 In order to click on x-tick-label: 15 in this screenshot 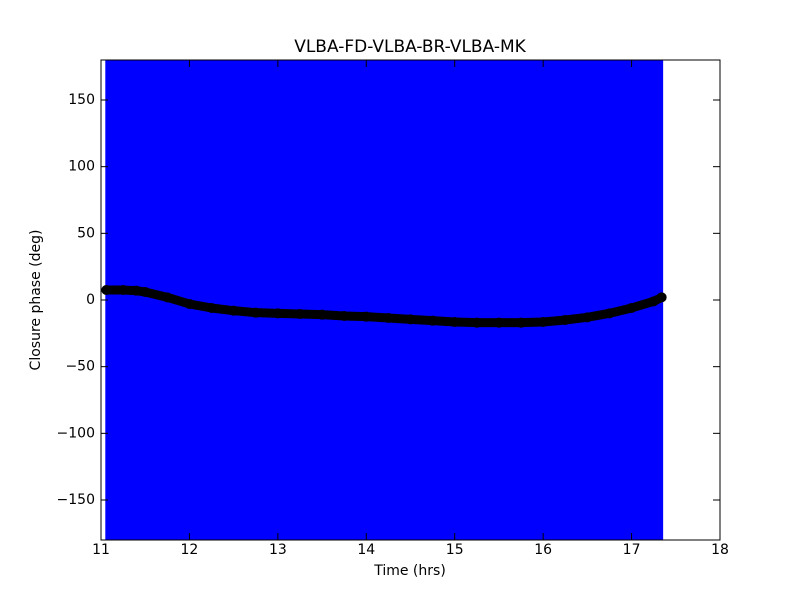, I will do `click(455, 550)`.